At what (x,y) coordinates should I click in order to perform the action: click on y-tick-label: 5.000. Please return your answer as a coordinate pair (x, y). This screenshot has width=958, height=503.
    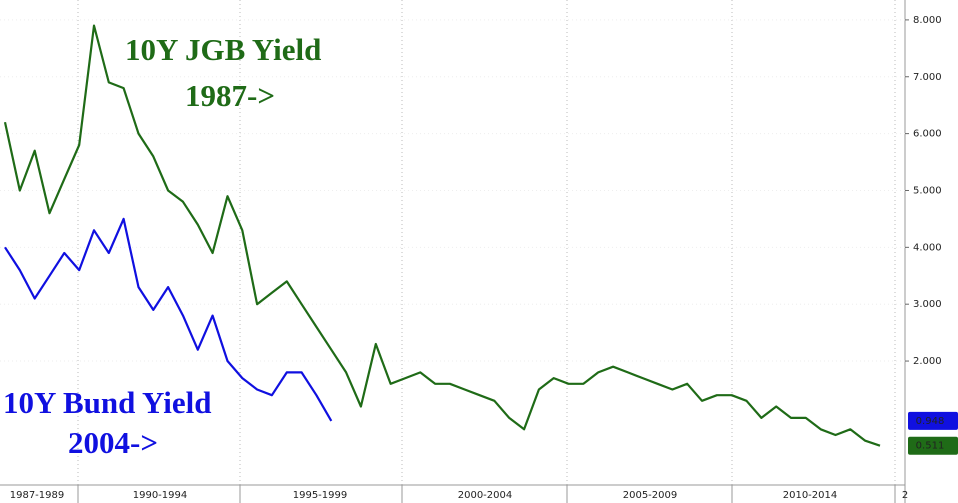
    Looking at the image, I should click on (927, 190).